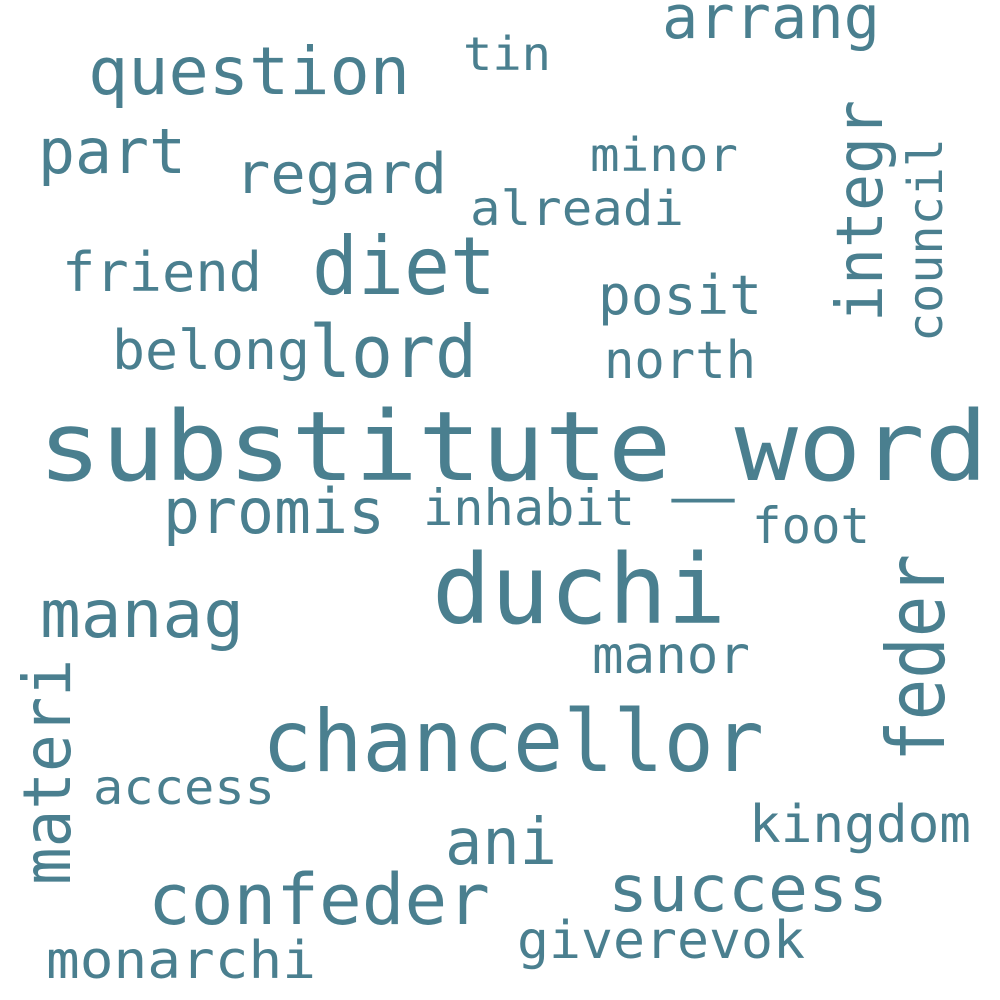 The height and width of the screenshot is (1000, 1000). What do you see at coordinates (501, 843) in the screenshot?
I see `word-ani: ani` at bounding box center [501, 843].